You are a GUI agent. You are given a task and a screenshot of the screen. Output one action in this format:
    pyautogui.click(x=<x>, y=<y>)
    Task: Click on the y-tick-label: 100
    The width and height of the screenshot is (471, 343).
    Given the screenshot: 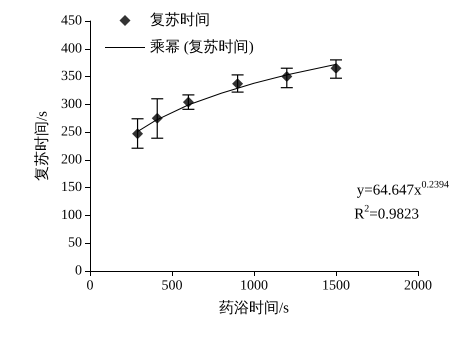 What is the action you would take?
    pyautogui.click(x=71, y=215)
    